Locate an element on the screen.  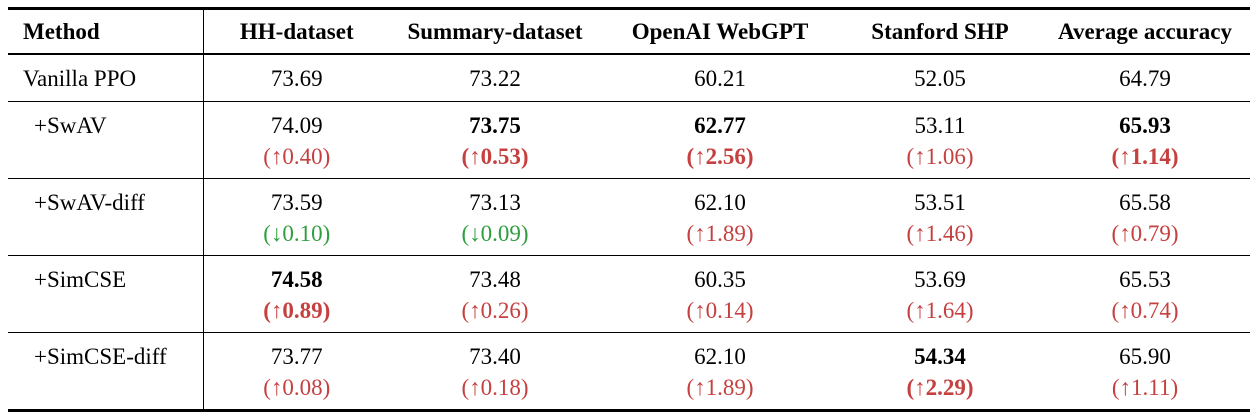
method-label: +SwAV is located at coordinates (70, 125).